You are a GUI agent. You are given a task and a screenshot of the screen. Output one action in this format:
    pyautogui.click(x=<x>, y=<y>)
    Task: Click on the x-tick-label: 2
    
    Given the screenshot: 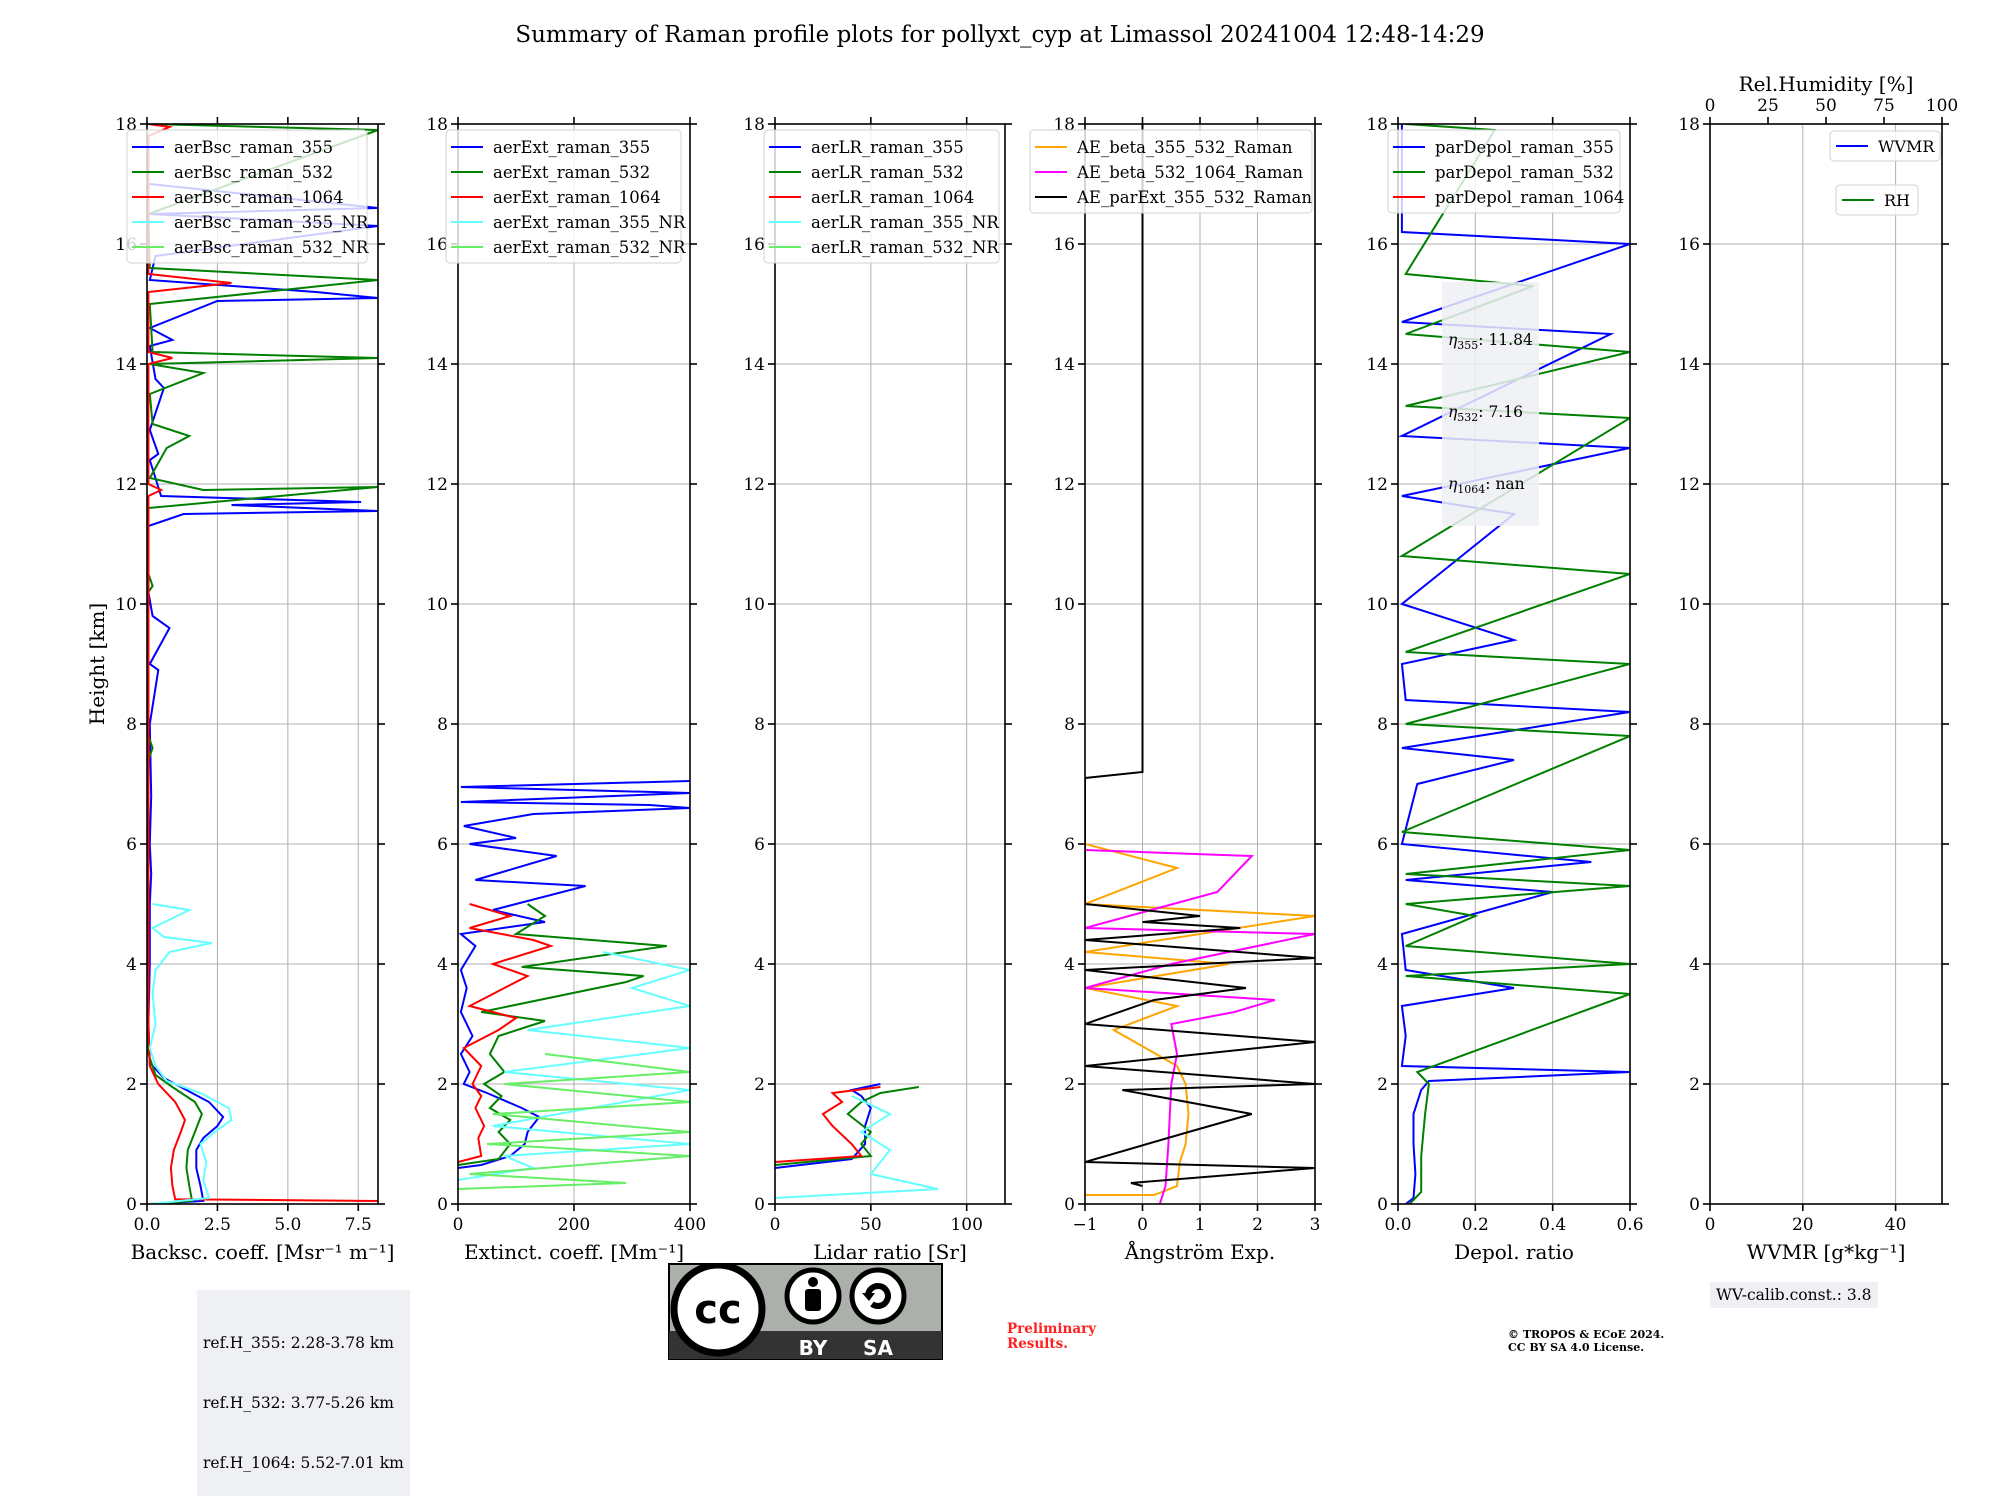 What is the action you would take?
    pyautogui.click(x=1257, y=1225)
    